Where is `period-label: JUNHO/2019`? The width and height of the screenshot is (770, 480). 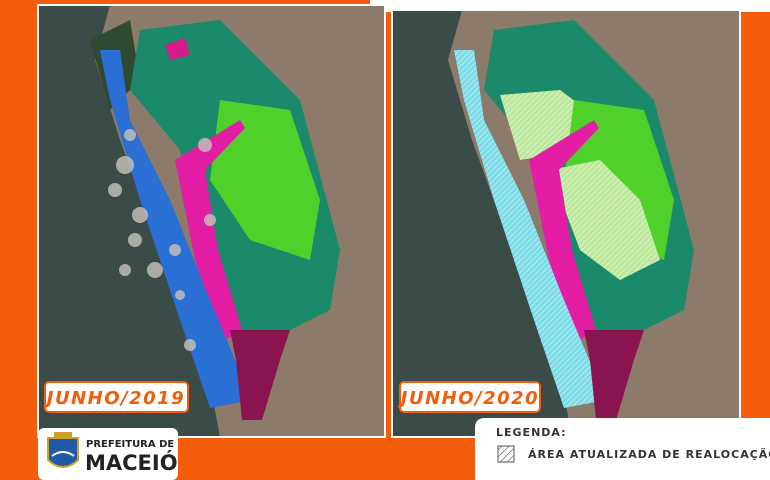
period-label: JUNHO/2019 is located at coordinates (114, 398).